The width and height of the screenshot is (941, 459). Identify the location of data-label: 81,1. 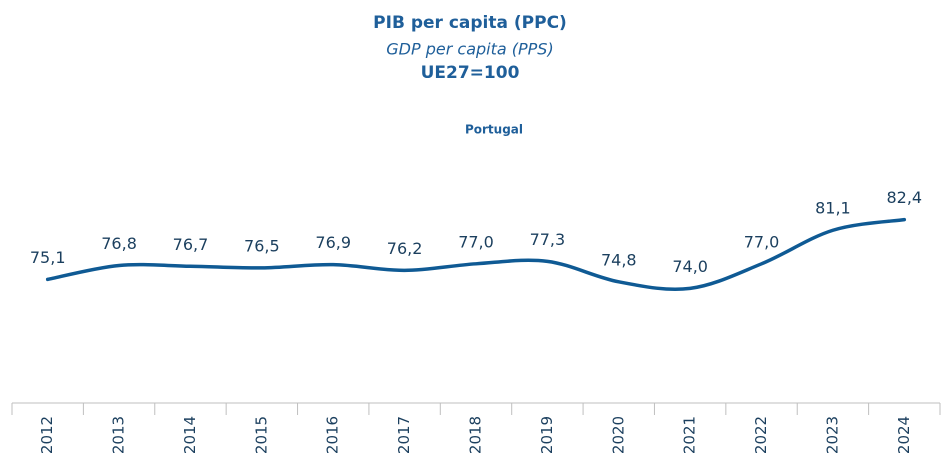
(833, 208).